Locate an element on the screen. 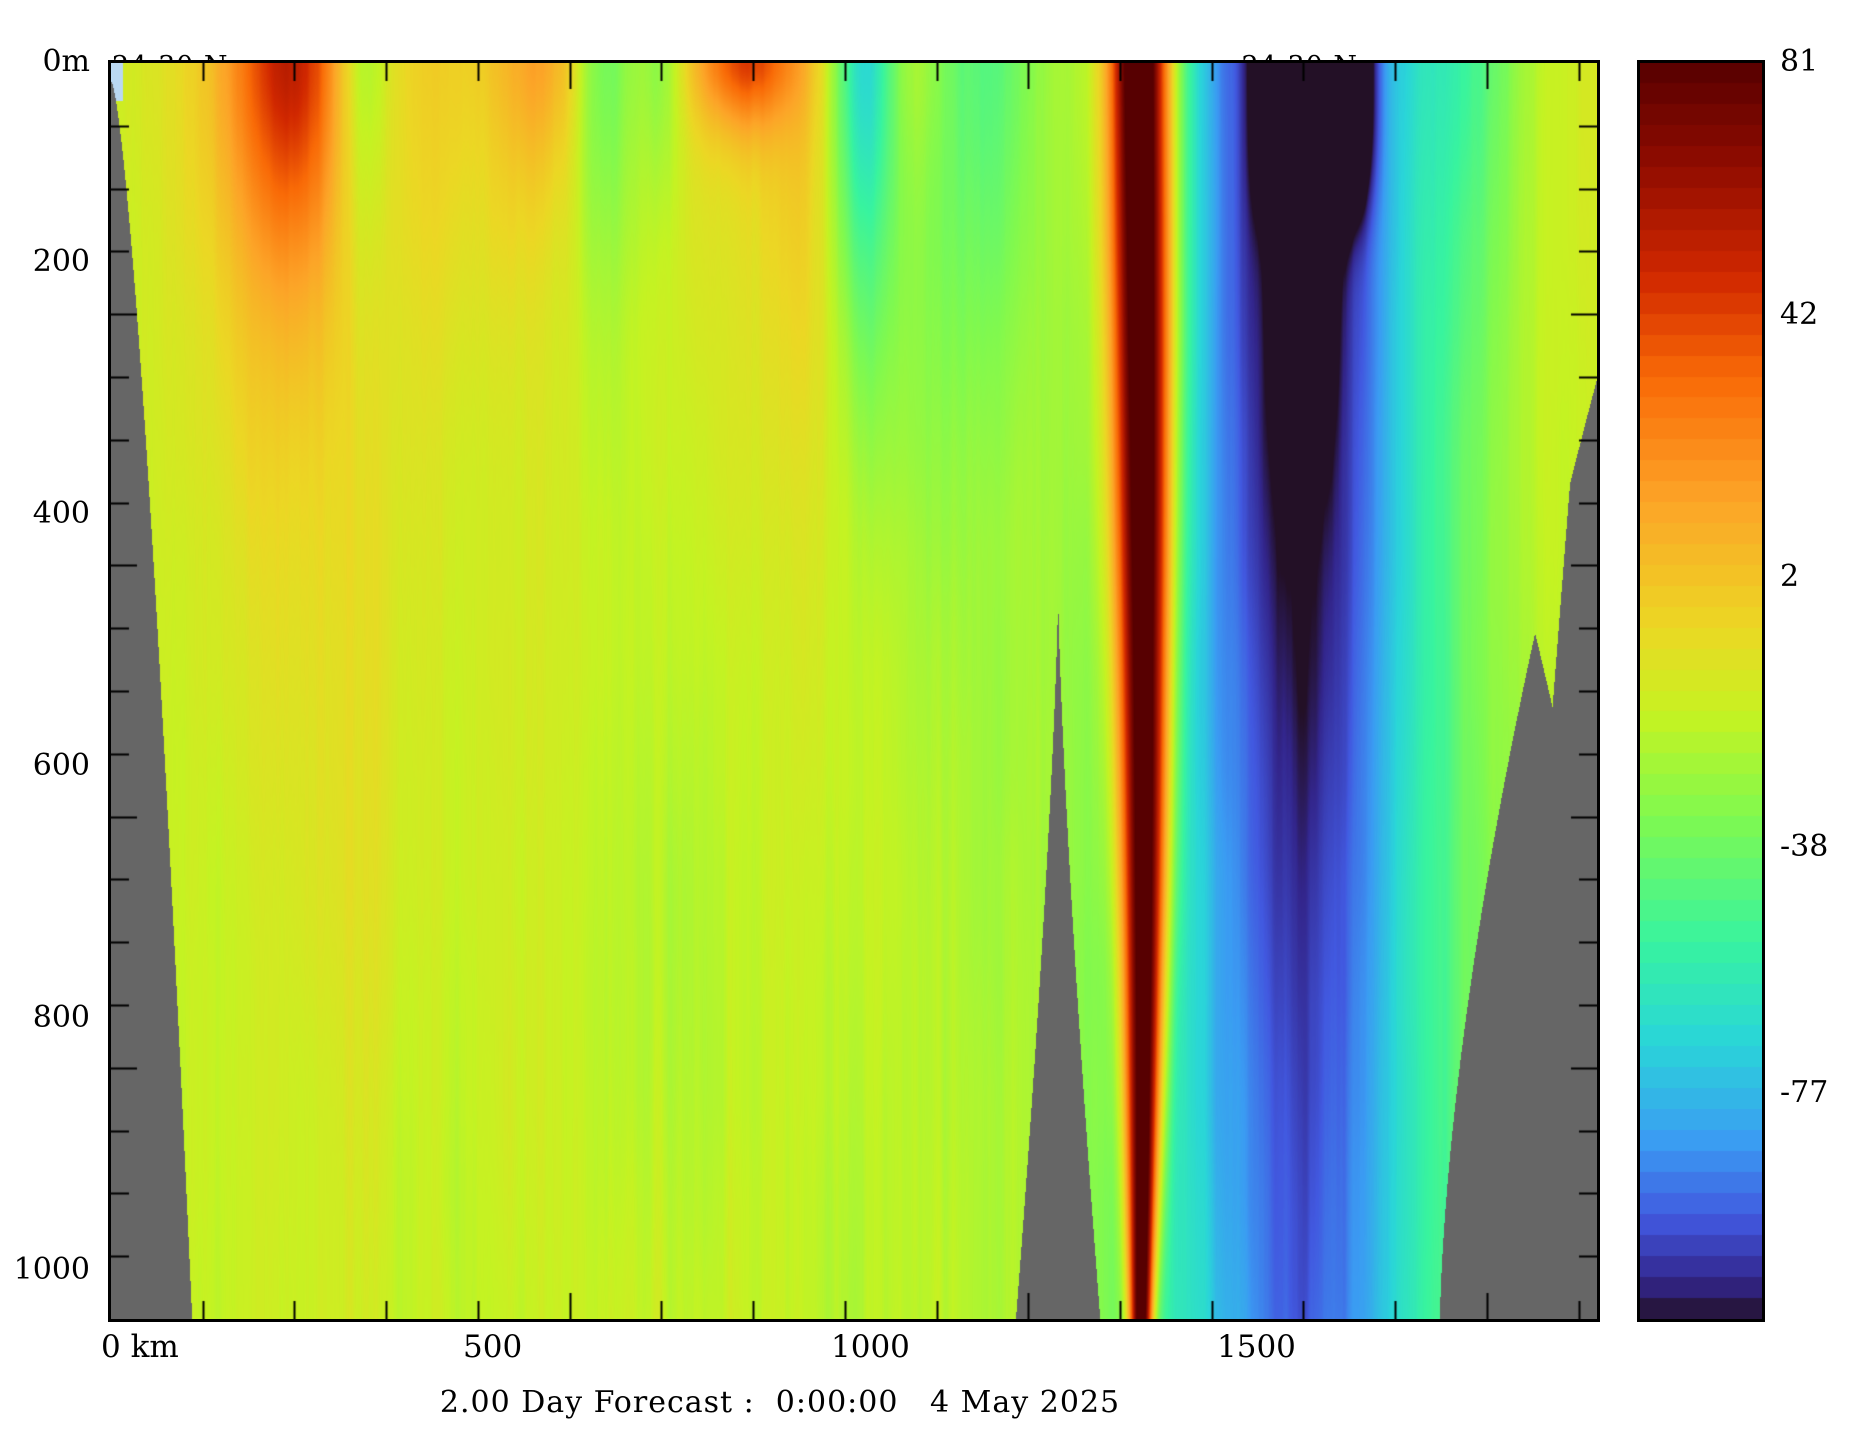 This screenshot has width=1858, height=1442. forecast-caption: 2.00 Day Forecast : 0:00:00 4 May 2025 is located at coordinates (780, 1402).